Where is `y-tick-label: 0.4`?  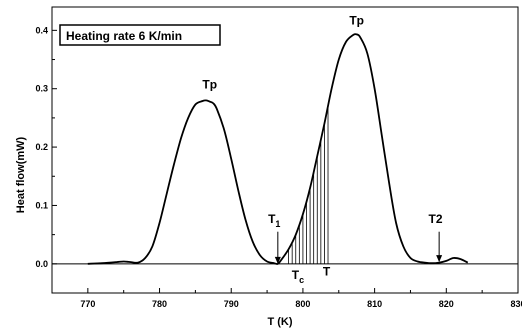
y-tick-label: 0.4 is located at coordinates (41, 30).